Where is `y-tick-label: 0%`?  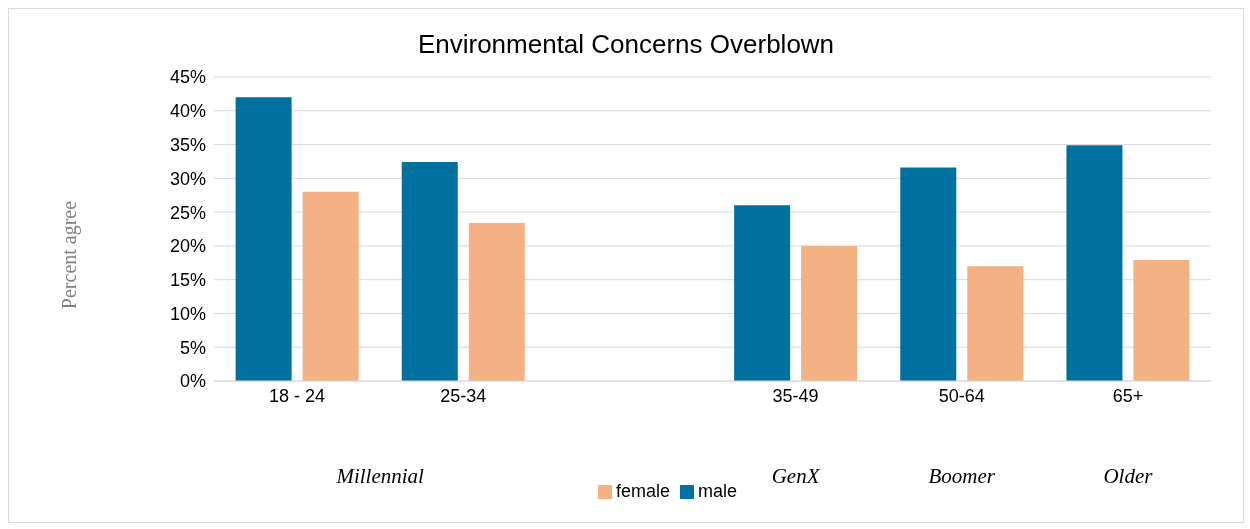 y-tick-label: 0% is located at coordinates (192, 381).